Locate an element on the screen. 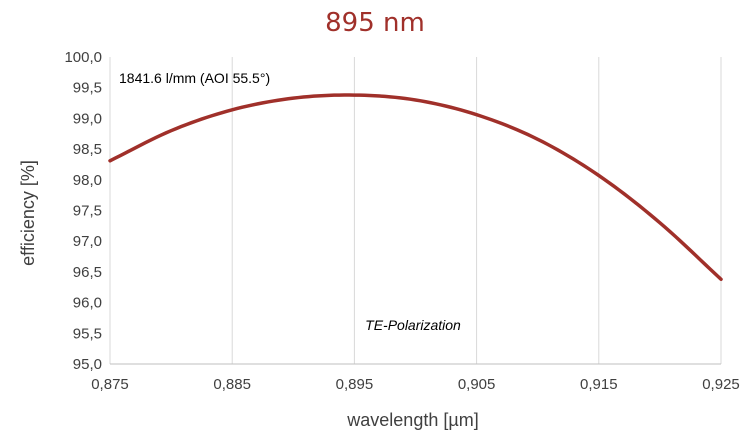 This screenshot has height=435, width=751. y-tick-label: 95,5 is located at coordinates (87, 333).